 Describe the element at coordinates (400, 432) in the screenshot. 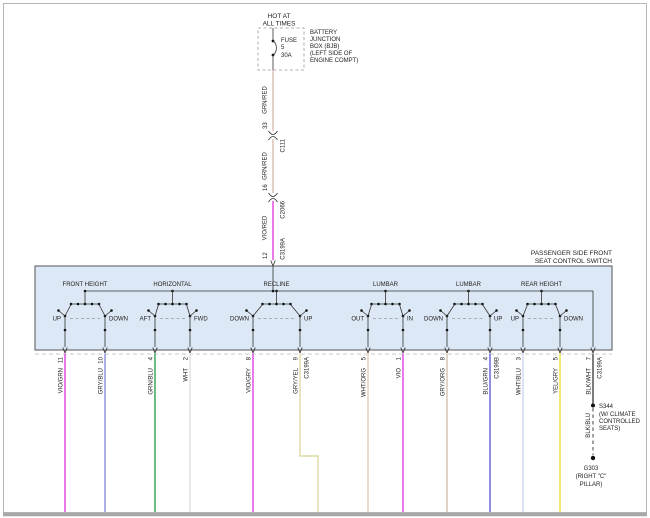

I see `output-wire-vio: 1 VIO` at that location.